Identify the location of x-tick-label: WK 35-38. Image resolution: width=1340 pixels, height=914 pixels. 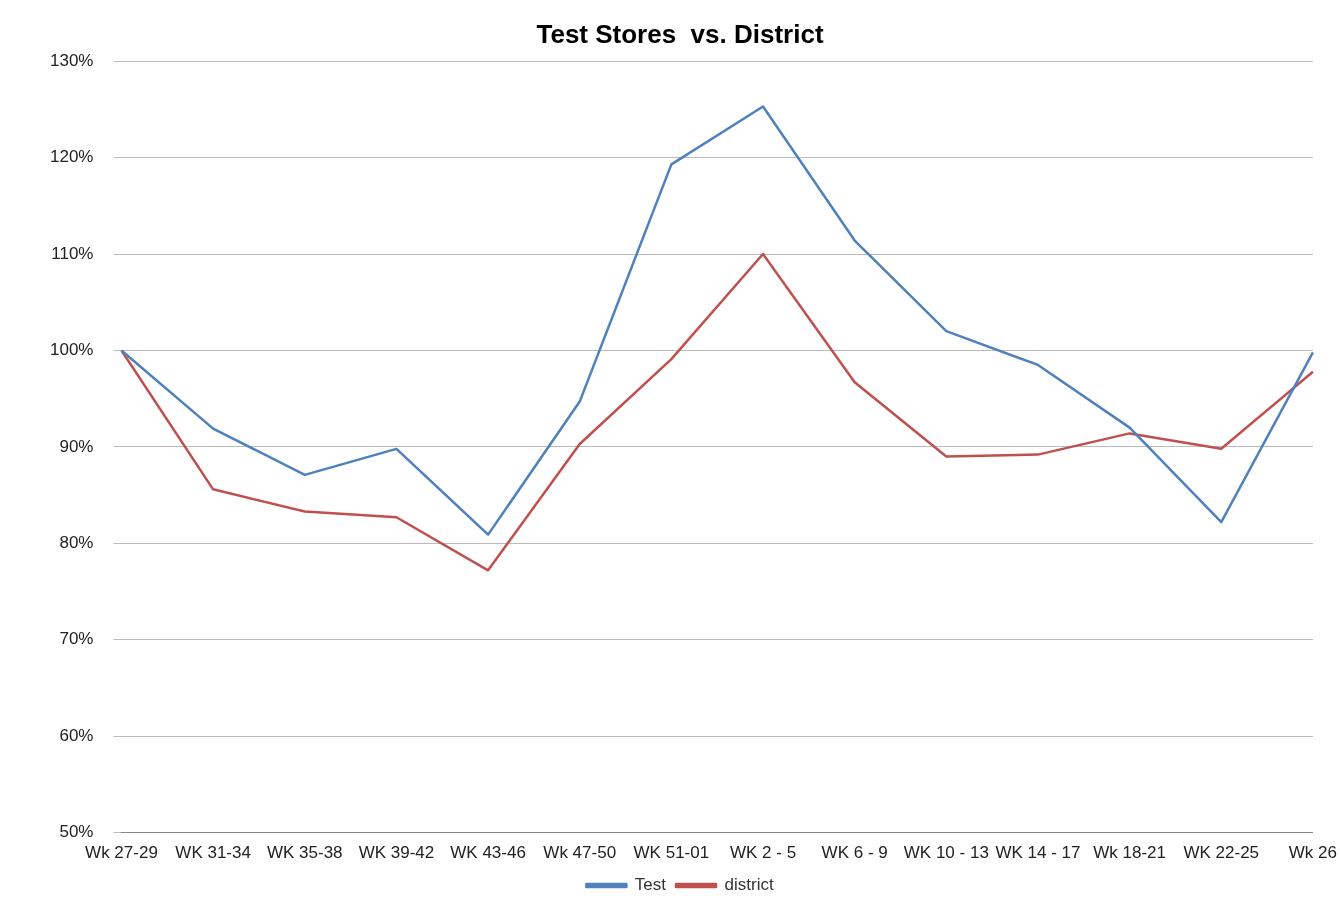
(304, 853).